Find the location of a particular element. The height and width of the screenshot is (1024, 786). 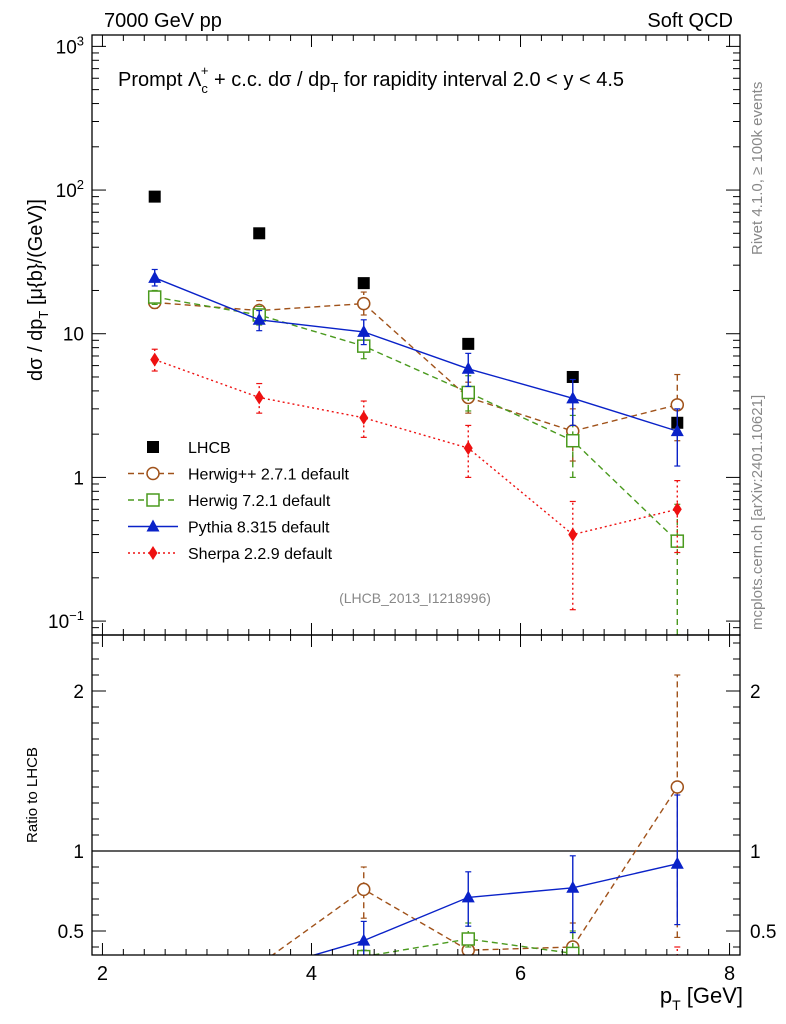

ratio-y-tick-label-right: 1 is located at coordinates (755, 852).